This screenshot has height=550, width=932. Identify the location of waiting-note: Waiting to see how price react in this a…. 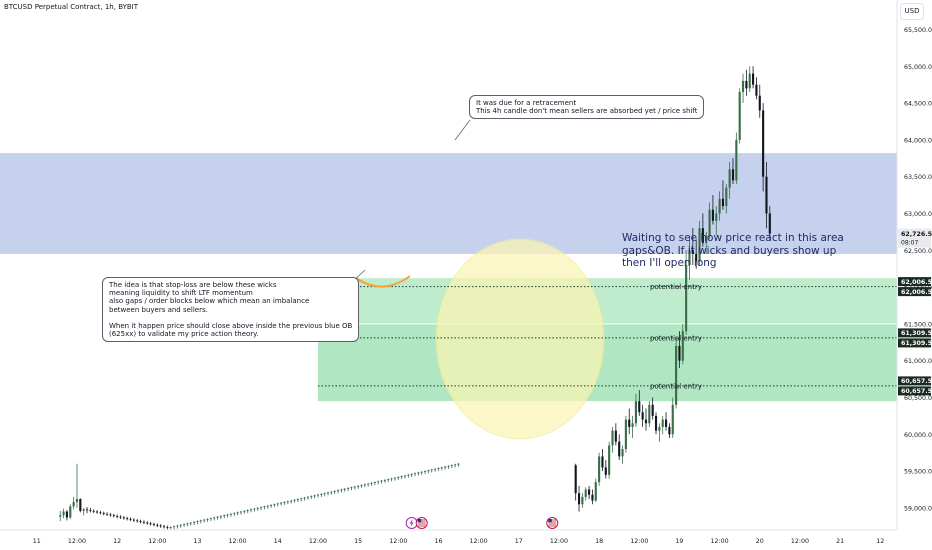
(733, 250).